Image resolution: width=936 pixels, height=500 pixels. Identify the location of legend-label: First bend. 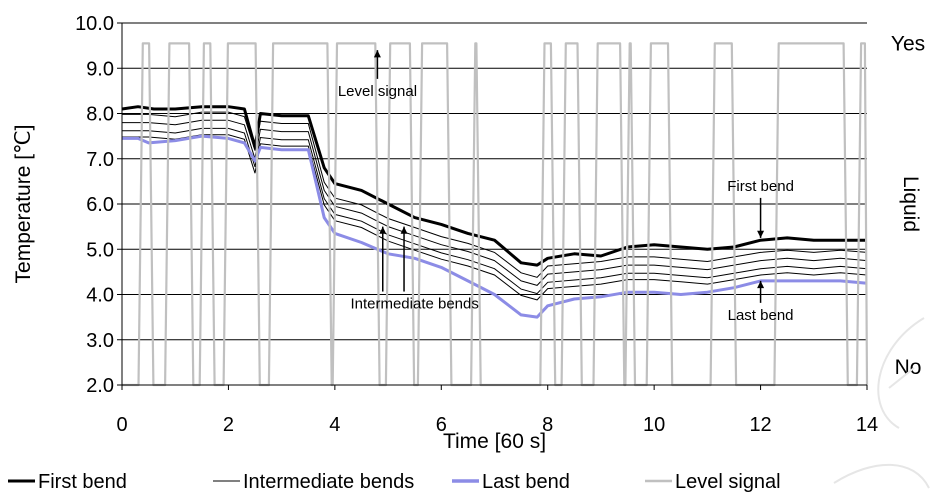
(82, 482).